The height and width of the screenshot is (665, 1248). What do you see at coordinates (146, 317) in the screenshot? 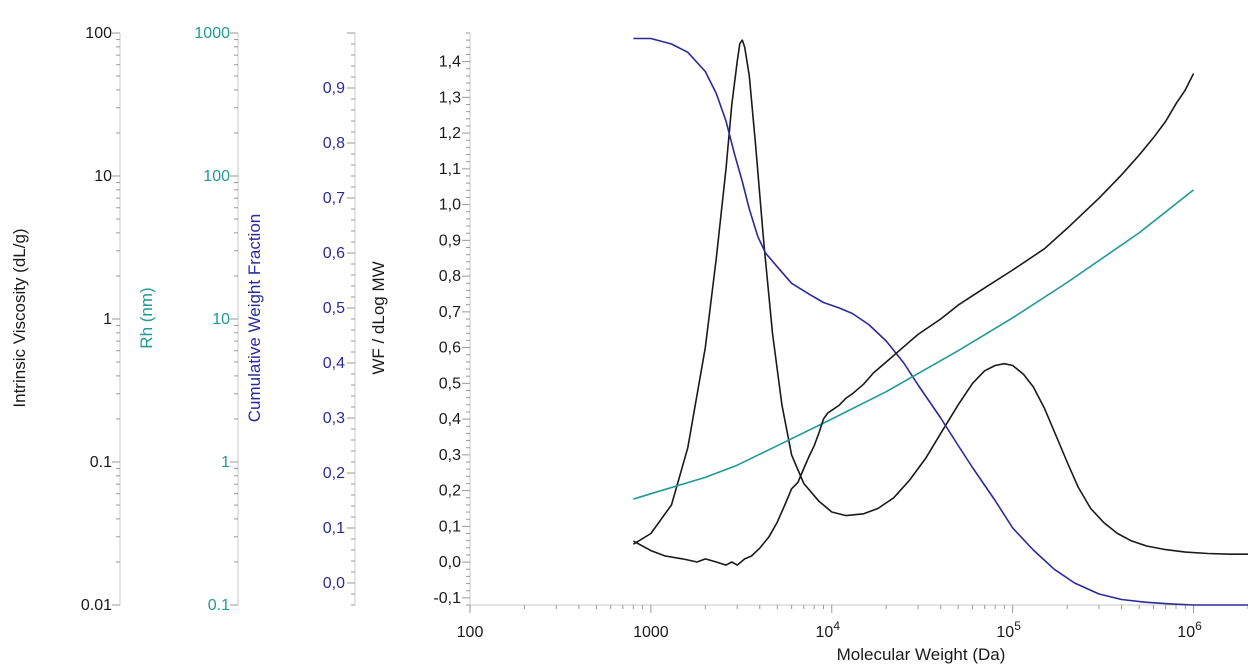
I see `rh-axis-title: Rh (nm)` at bounding box center [146, 317].